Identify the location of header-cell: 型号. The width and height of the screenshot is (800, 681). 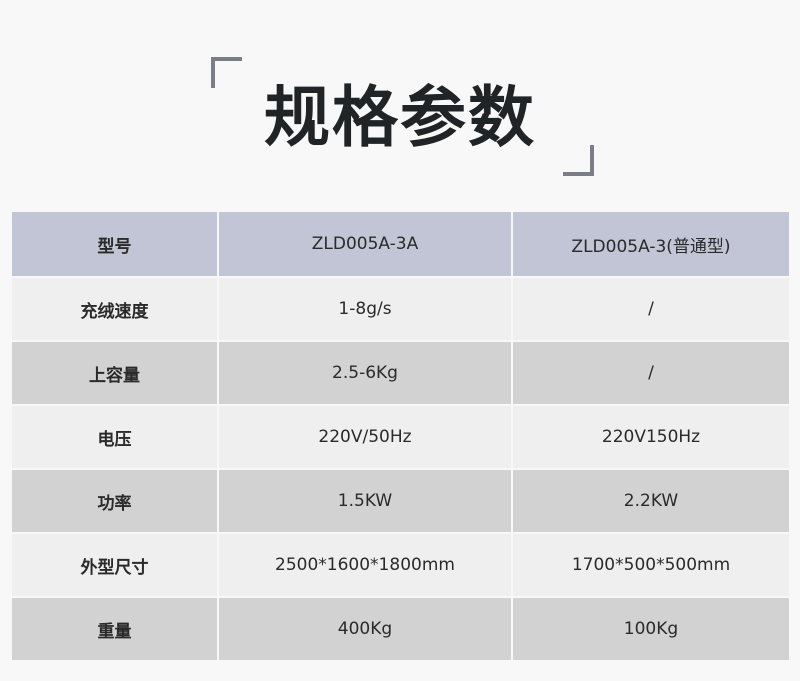
(115, 245).